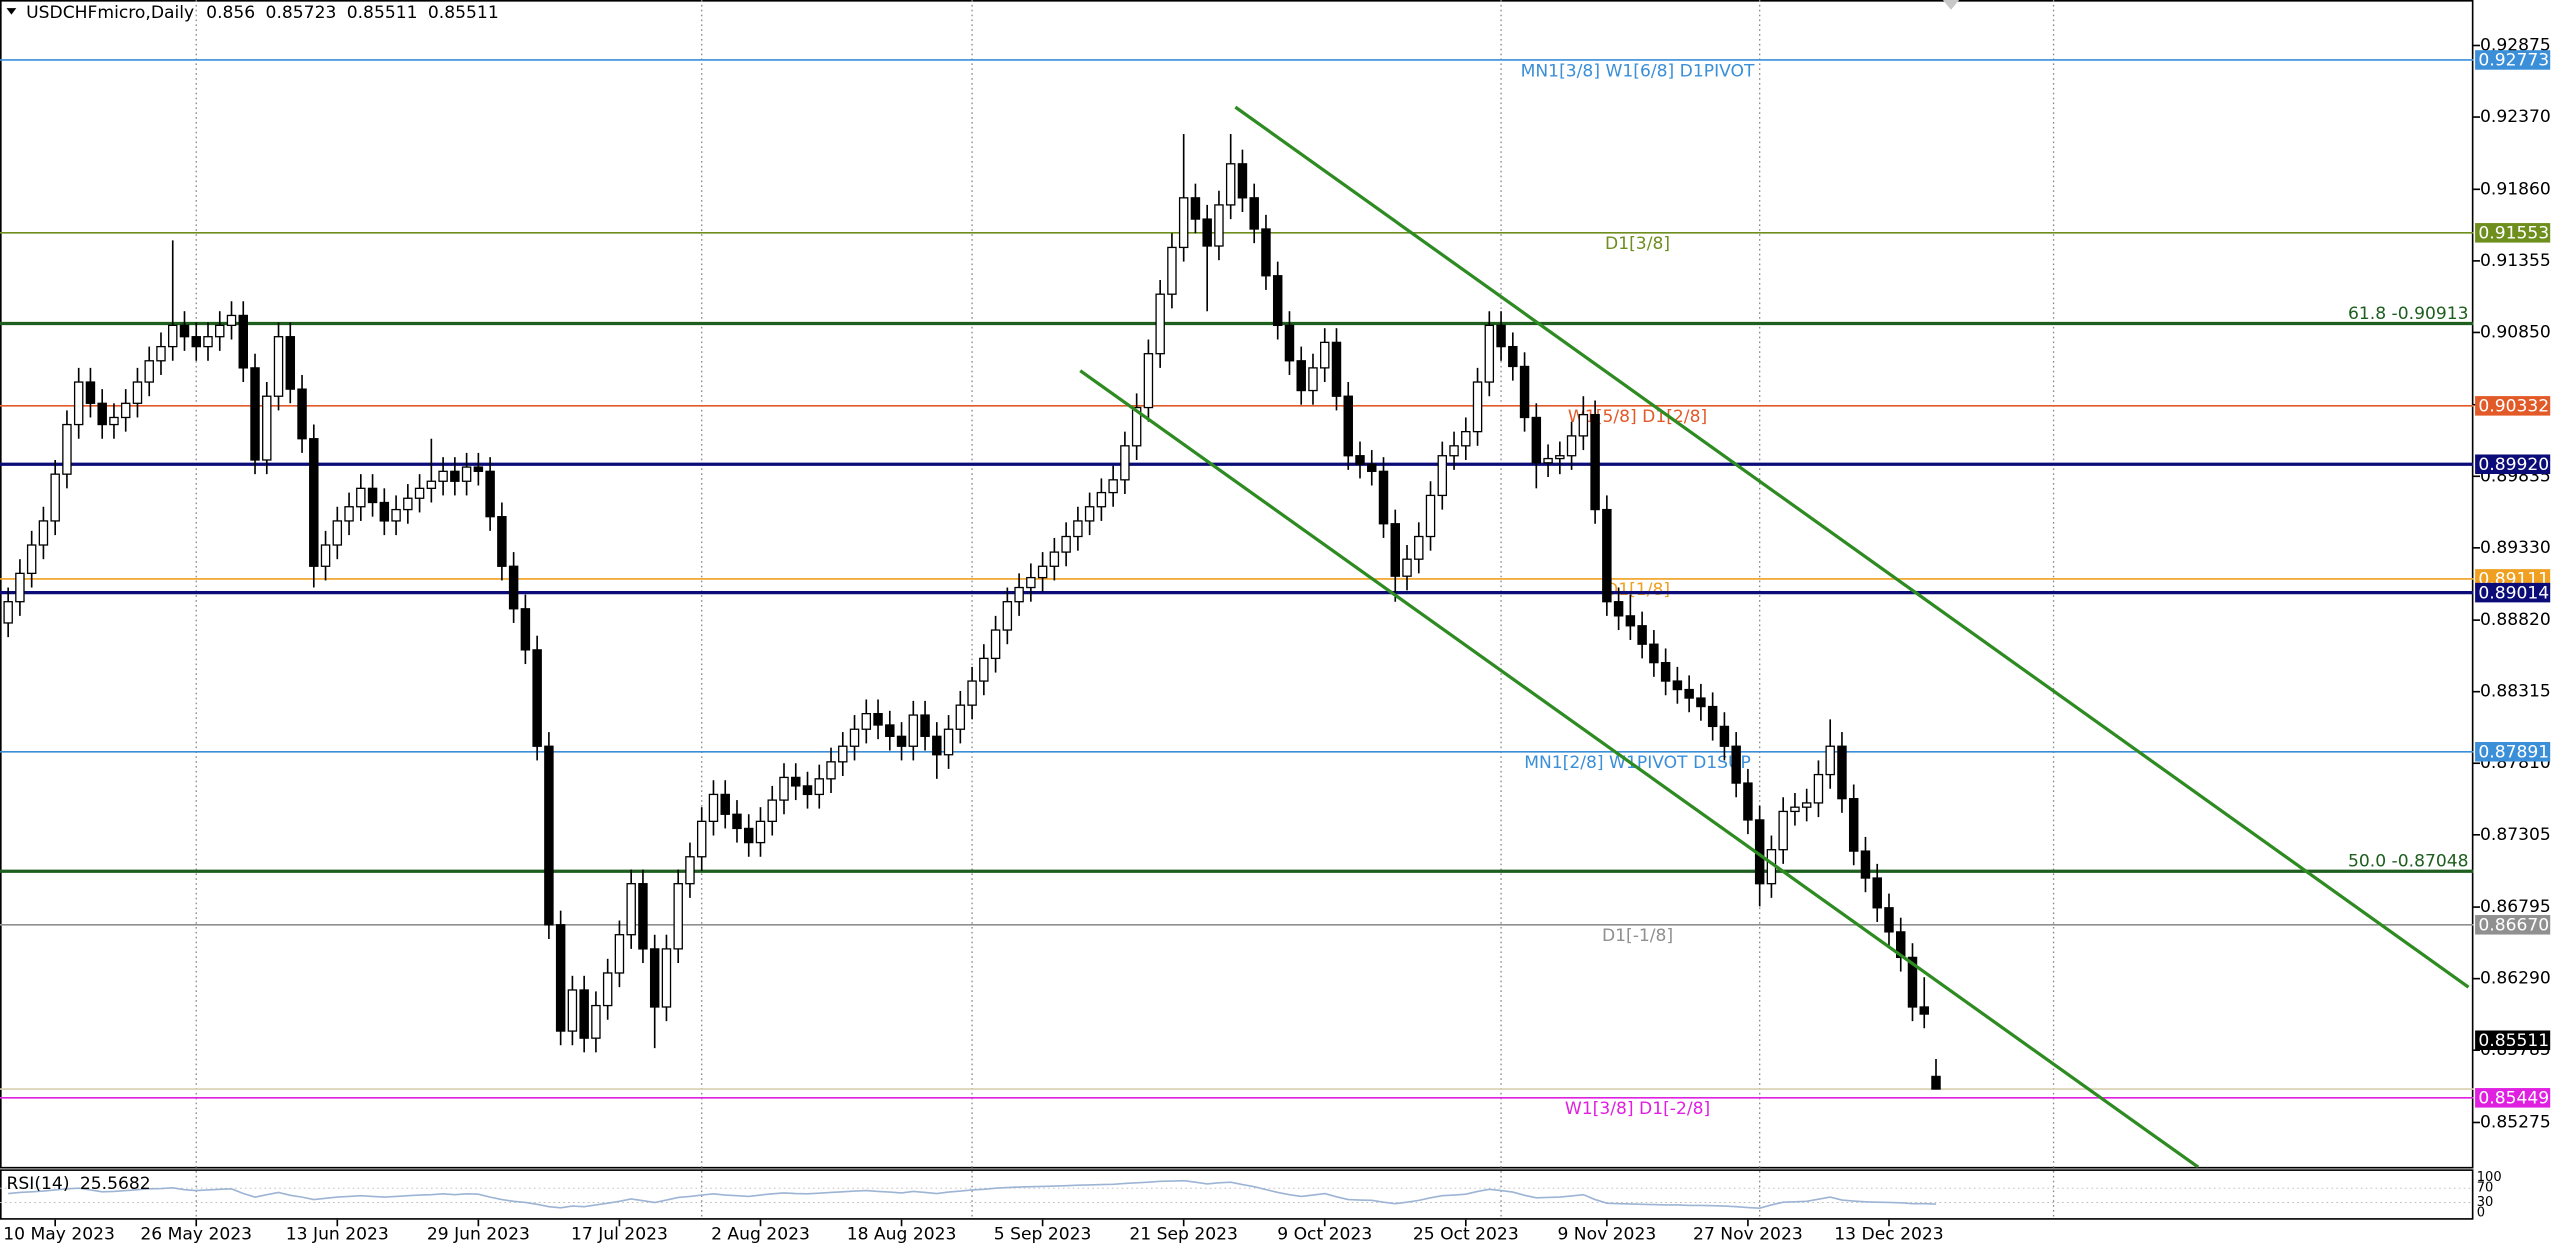 The image size is (2560, 1249). Describe the element at coordinates (1637, 244) in the screenshot. I see `level-label: D1[3/8]` at that location.